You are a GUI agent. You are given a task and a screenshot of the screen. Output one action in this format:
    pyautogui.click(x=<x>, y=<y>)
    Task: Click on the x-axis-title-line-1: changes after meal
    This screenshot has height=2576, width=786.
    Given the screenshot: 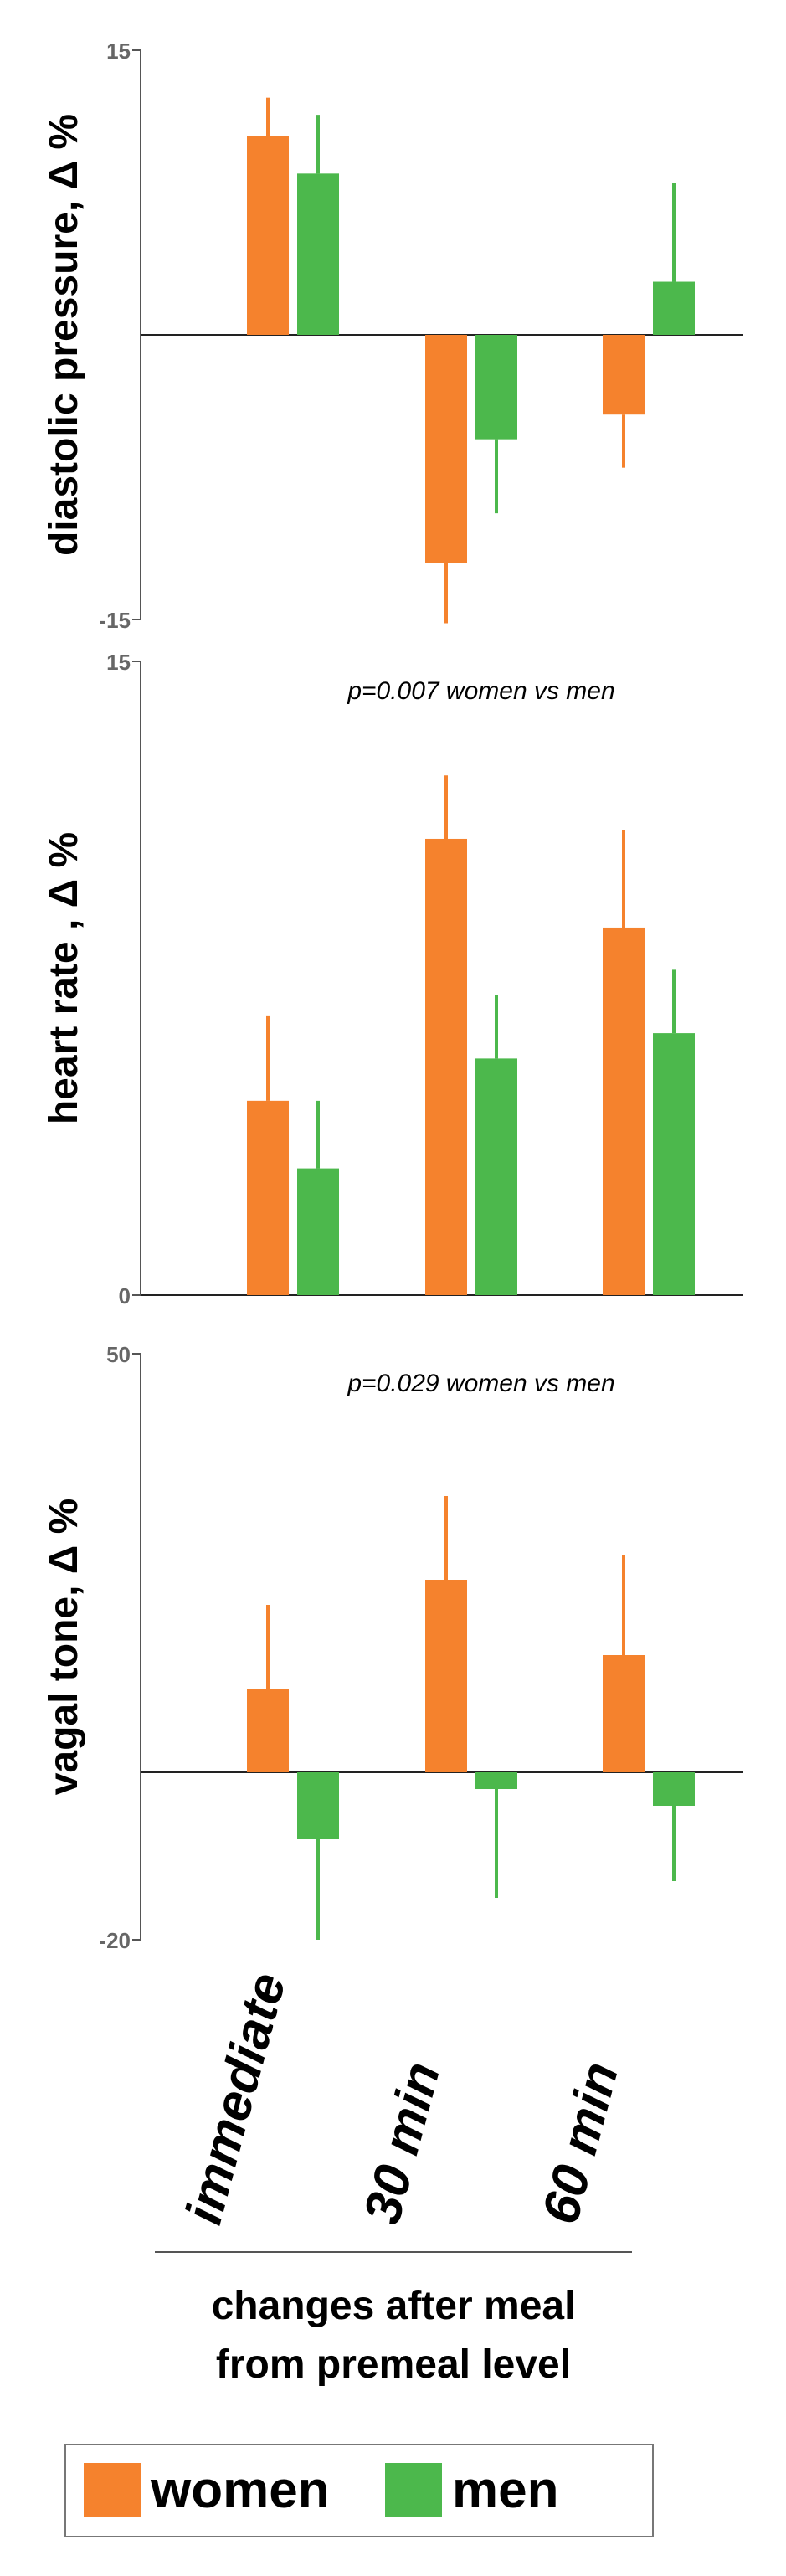 What is the action you would take?
    pyautogui.click(x=394, y=2306)
    